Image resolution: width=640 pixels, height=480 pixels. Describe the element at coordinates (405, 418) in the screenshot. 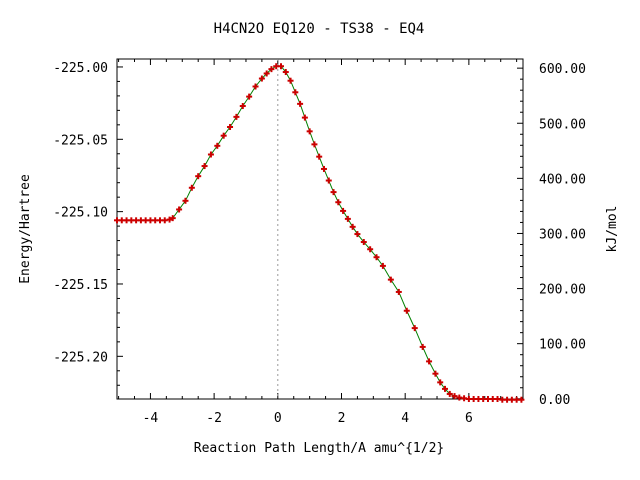

I see `x-tick-label: 4` at that location.